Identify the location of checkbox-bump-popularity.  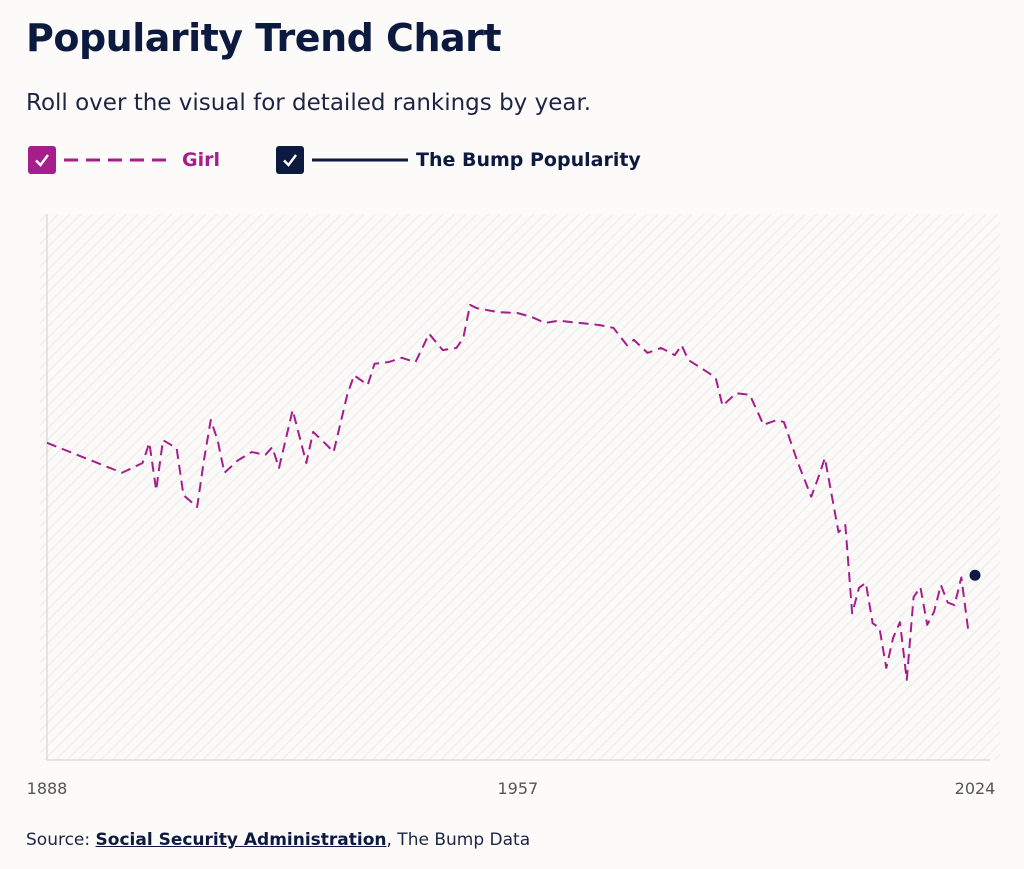
(290, 160).